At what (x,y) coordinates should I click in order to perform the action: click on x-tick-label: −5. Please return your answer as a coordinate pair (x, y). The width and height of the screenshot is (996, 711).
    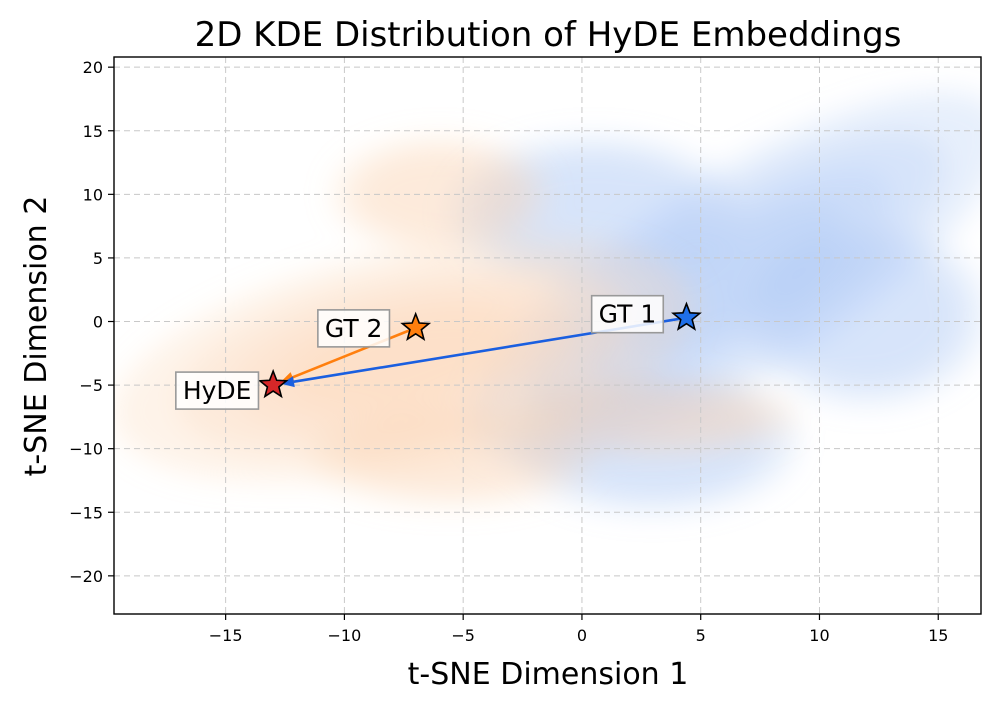
    Looking at the image, I should click on (463, 635).